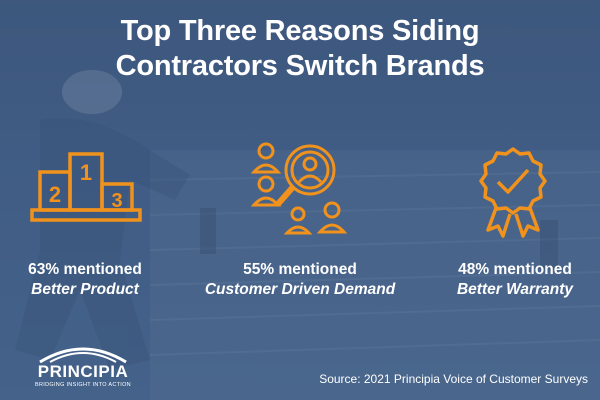  Describe the element at coordinates (83, 385) in the screenshot. I see `logo-tagline: BRIDGING INSIGHT INTO ACTION` at that location.